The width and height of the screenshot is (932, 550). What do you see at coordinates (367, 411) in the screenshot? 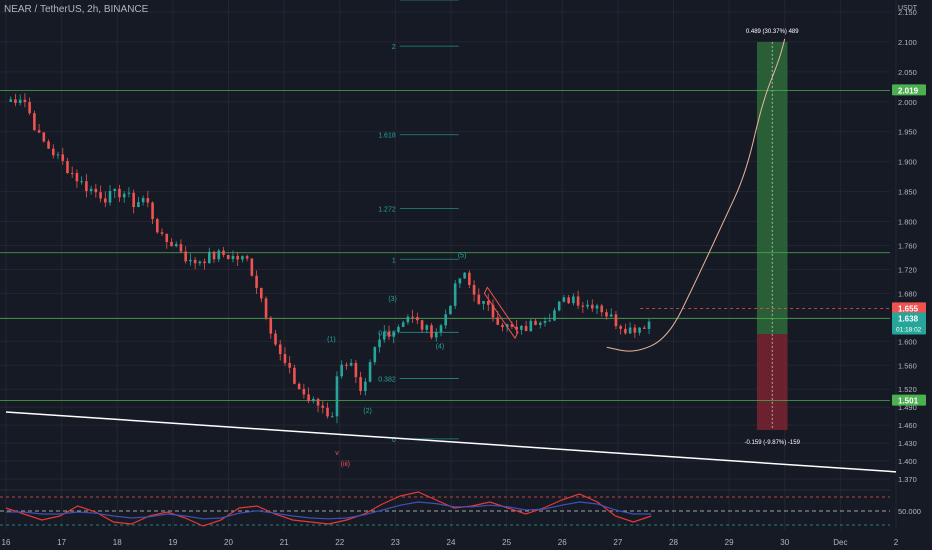
I see `wave-label: (2)` at bounding box center [367, 411].